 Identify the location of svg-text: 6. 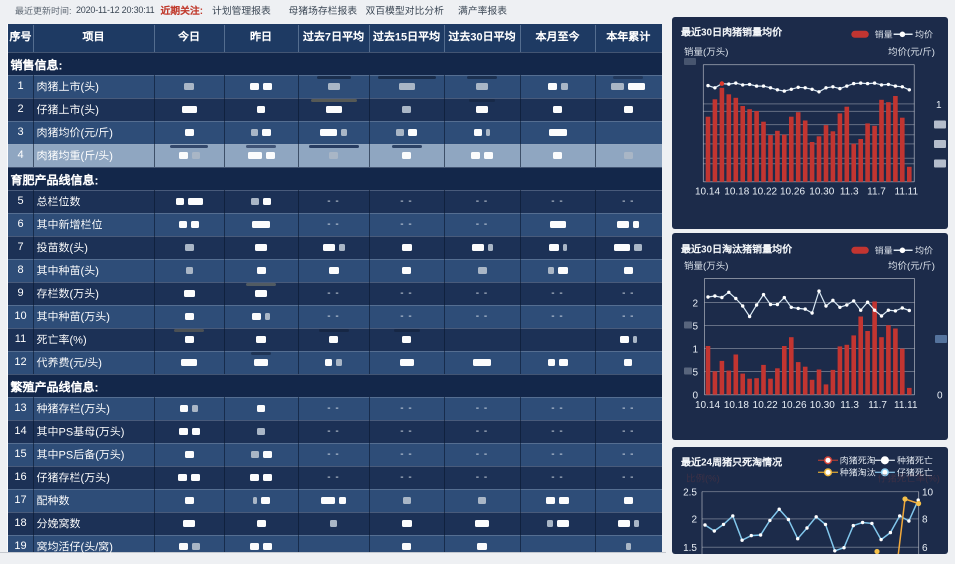
(925, 548).